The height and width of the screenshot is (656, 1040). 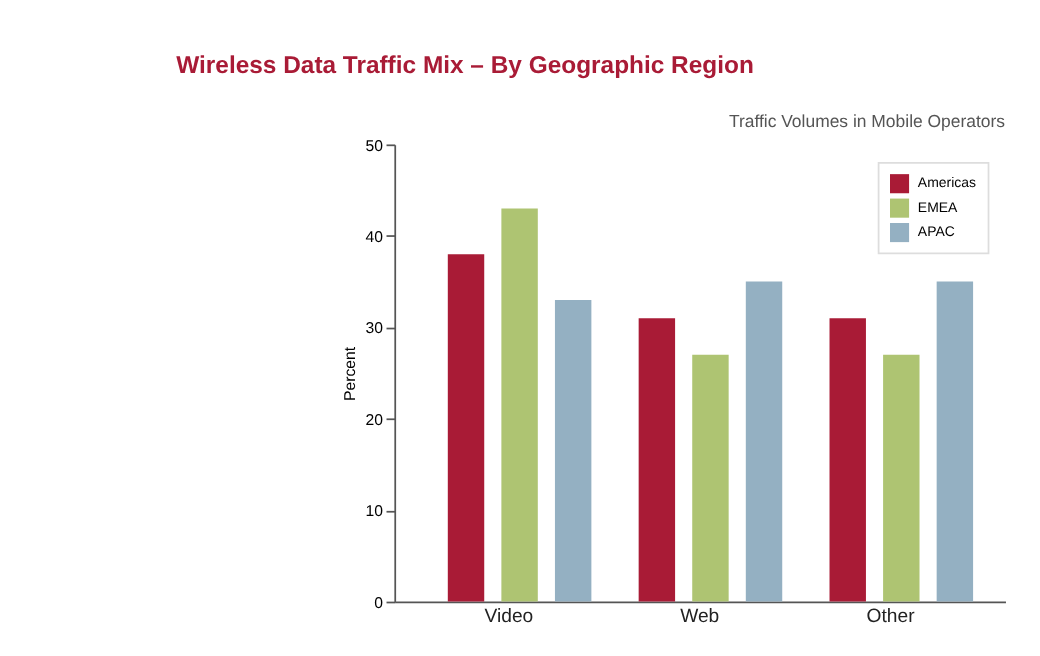 I want to click on chart-subtitle: Traffic Volumes in Mobile Operators, so click(x=867, y=120).